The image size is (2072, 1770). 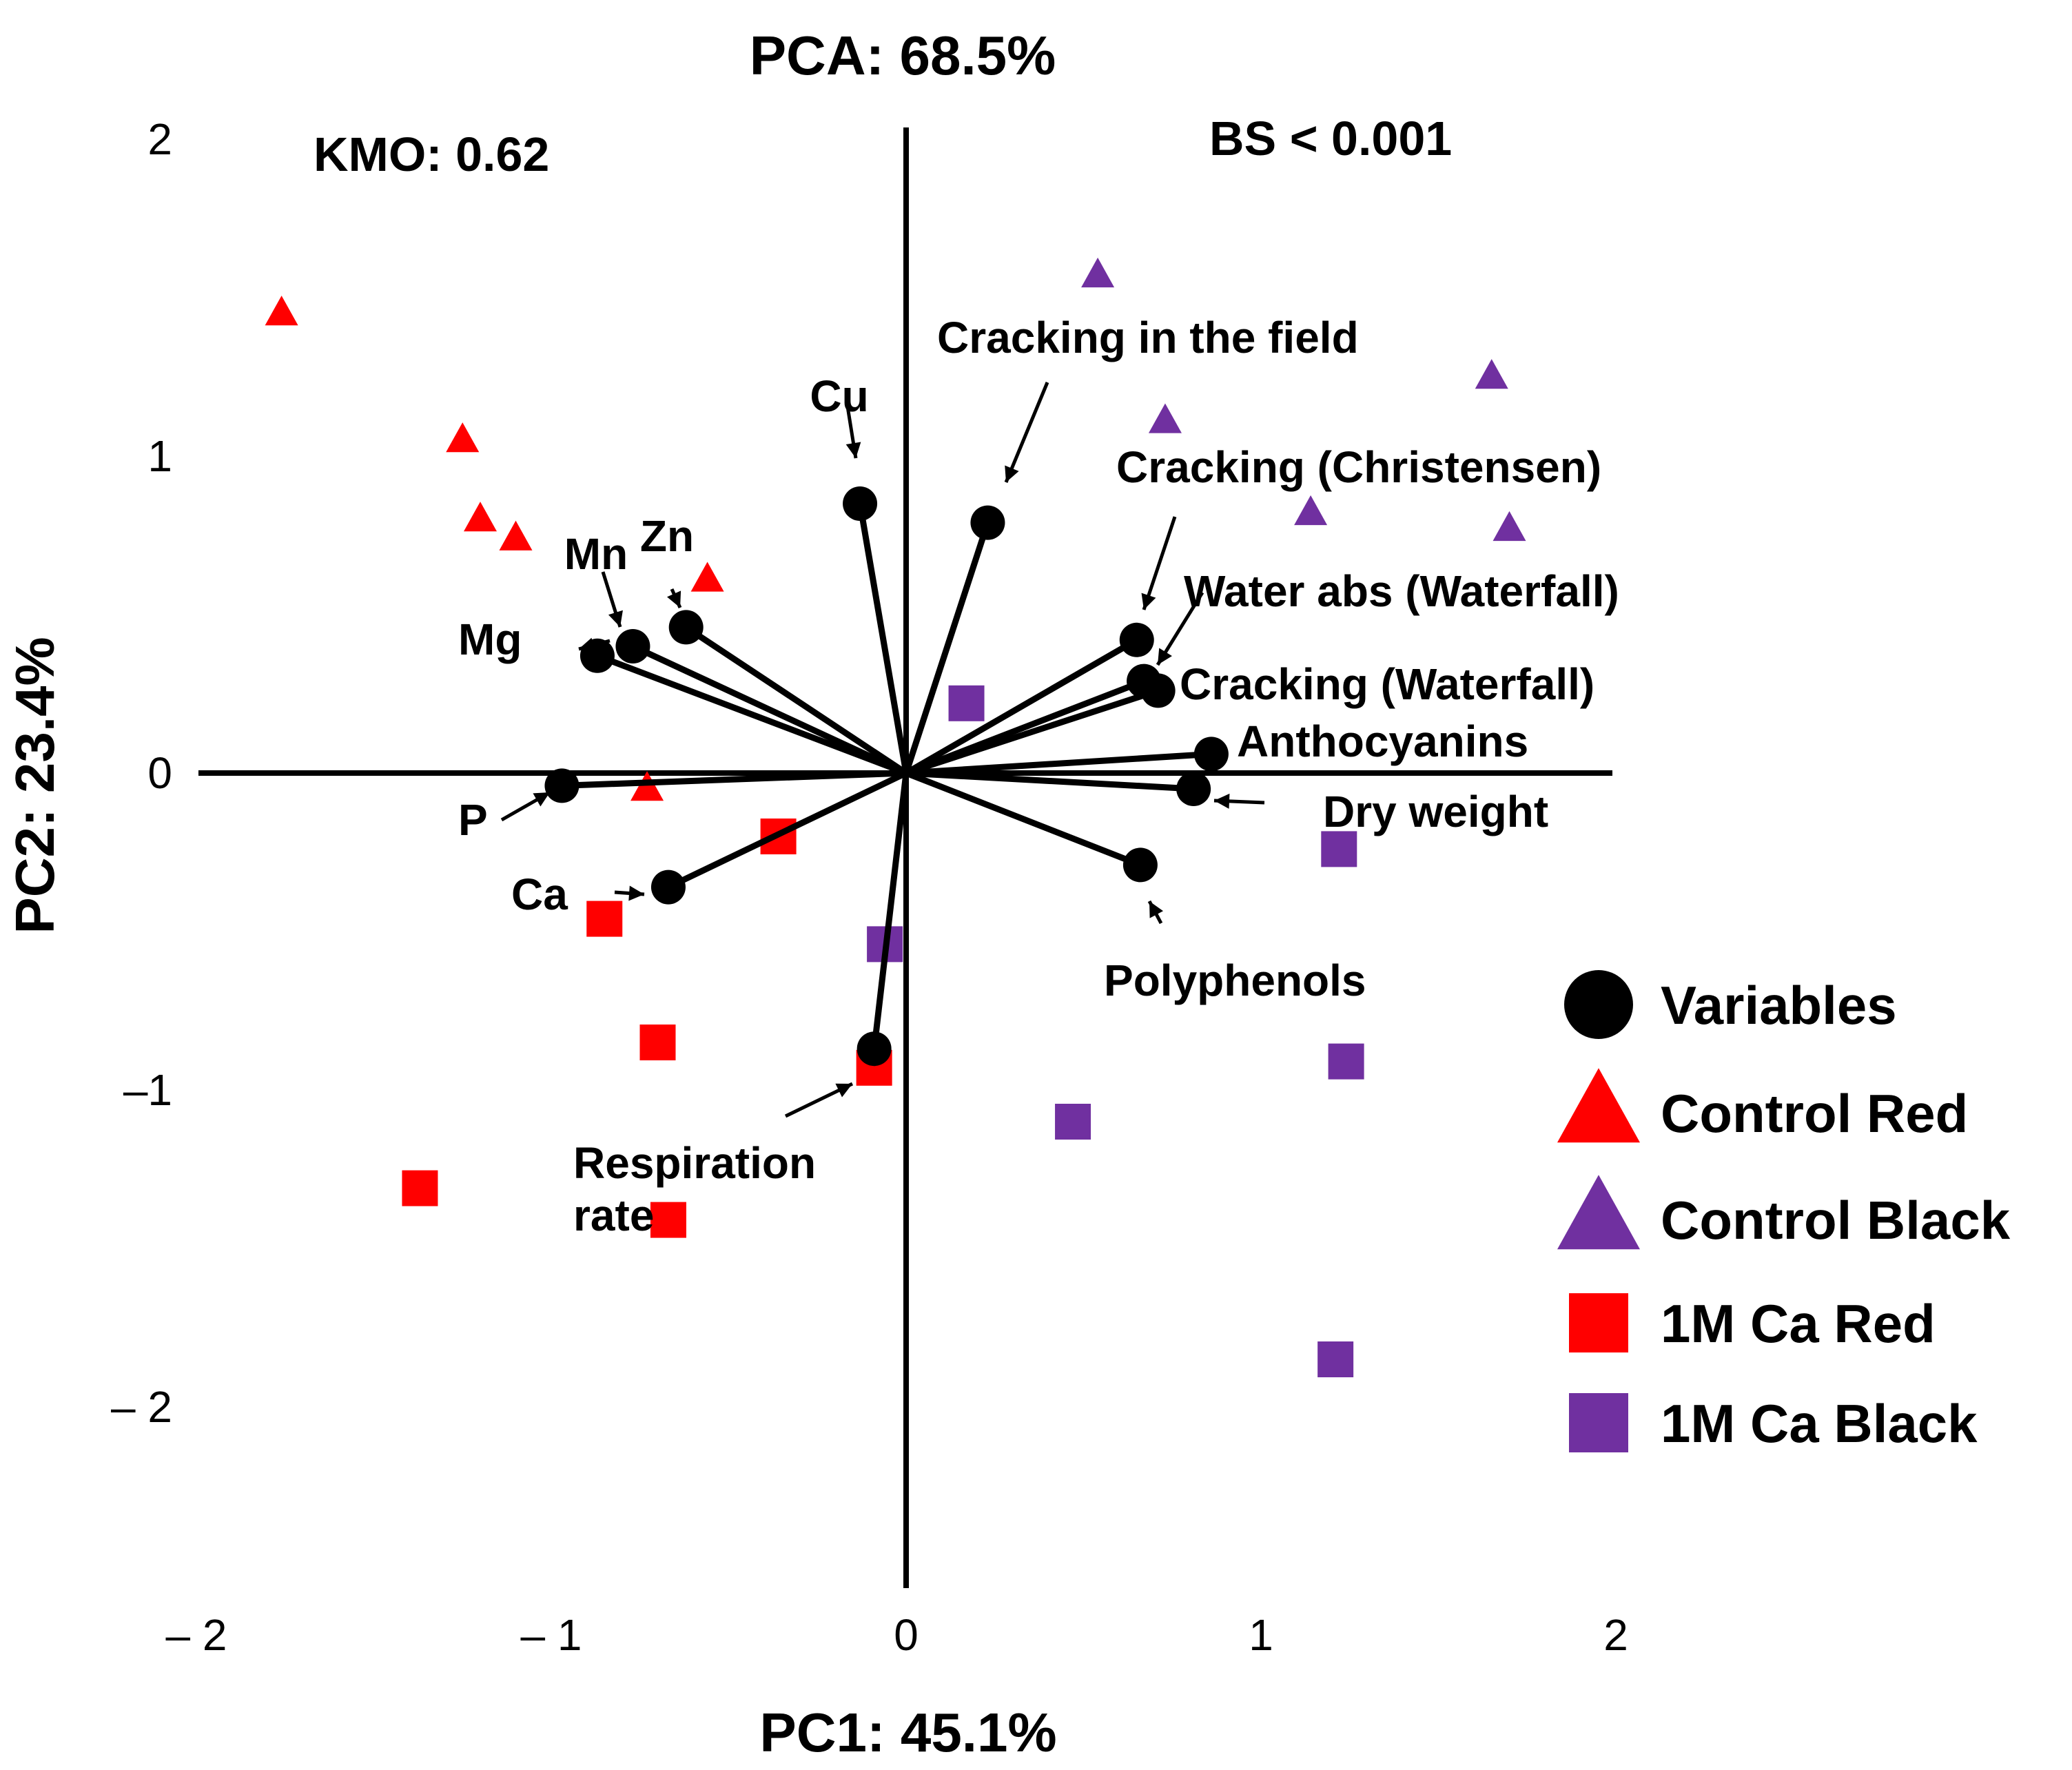 I want to click on x-tick-label: 1, so click(x=1261, y=1635).